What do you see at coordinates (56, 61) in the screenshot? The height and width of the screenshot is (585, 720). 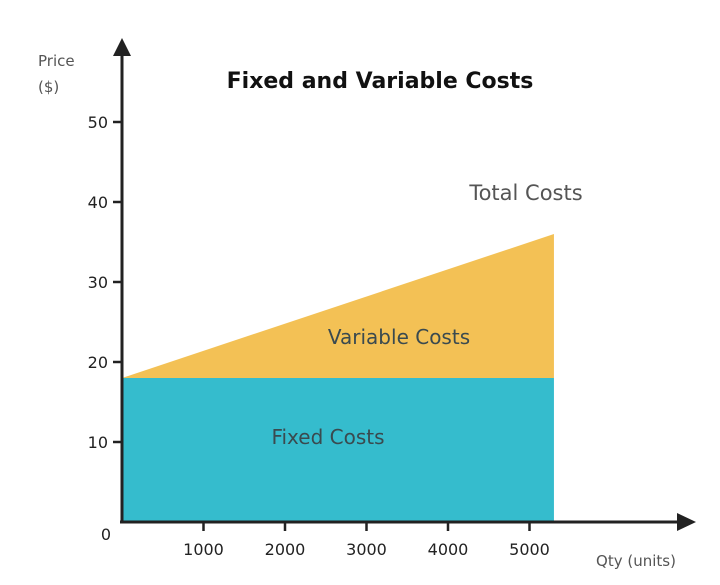 I see `y-axis-label-line-1: Price` at bounding box center [56, 61].